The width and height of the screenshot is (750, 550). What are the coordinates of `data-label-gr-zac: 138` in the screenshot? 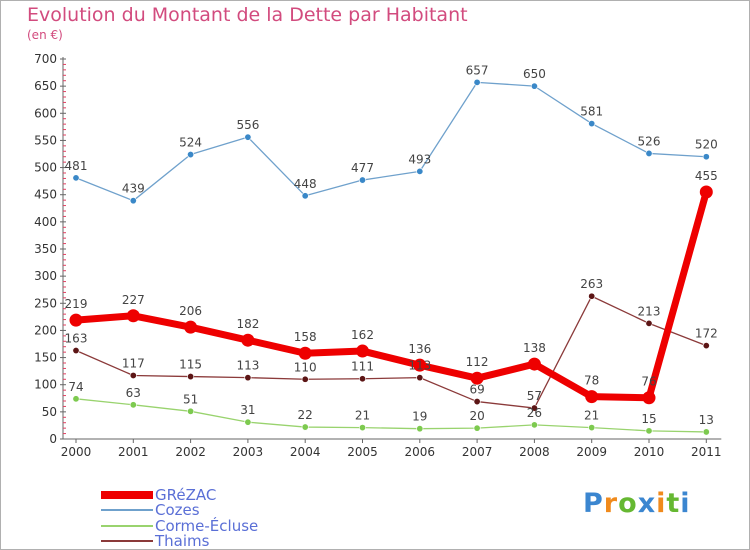 It's located at (534, 348).